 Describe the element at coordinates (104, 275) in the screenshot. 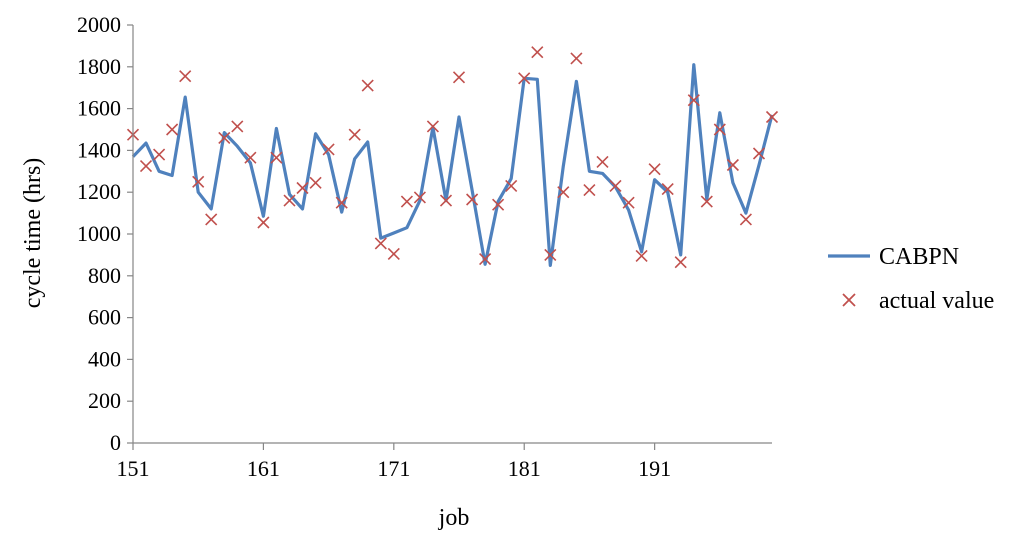

I see `y-tick-label: 800` at that location.